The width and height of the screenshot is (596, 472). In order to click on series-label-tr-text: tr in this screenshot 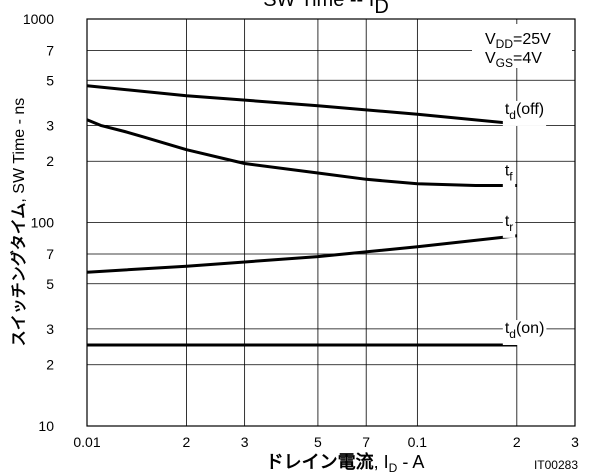, I will do `click(509, 223)`.